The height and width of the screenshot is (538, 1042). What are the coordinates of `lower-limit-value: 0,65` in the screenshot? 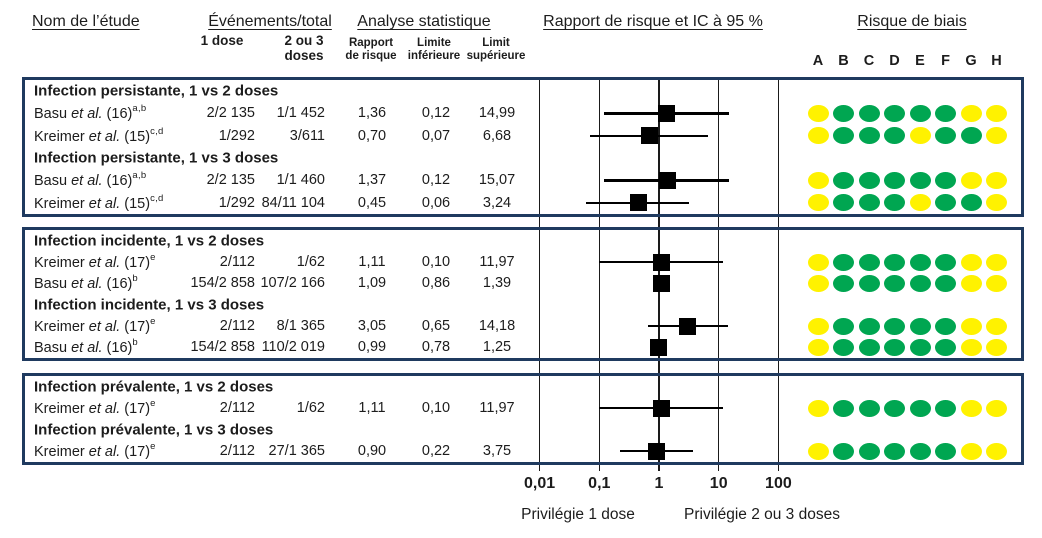 It's located at (436, 325).